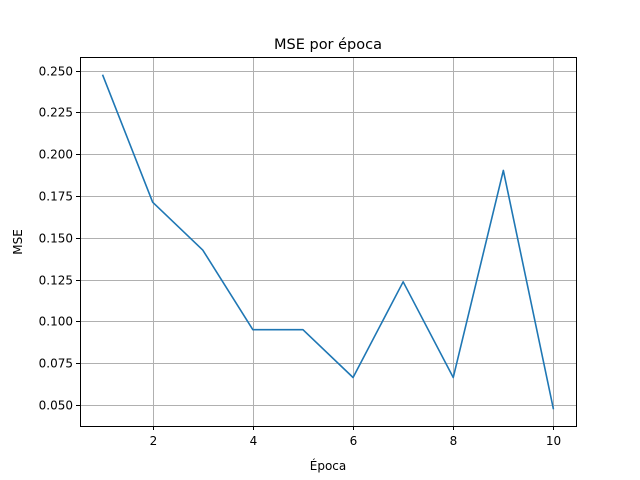 The width and height of the screenshot is (640, 480). What do you see at coordinates (56, 197) in the screenshot?
I see `y-tick-label: 0.175` at bounding box center [56, 197].